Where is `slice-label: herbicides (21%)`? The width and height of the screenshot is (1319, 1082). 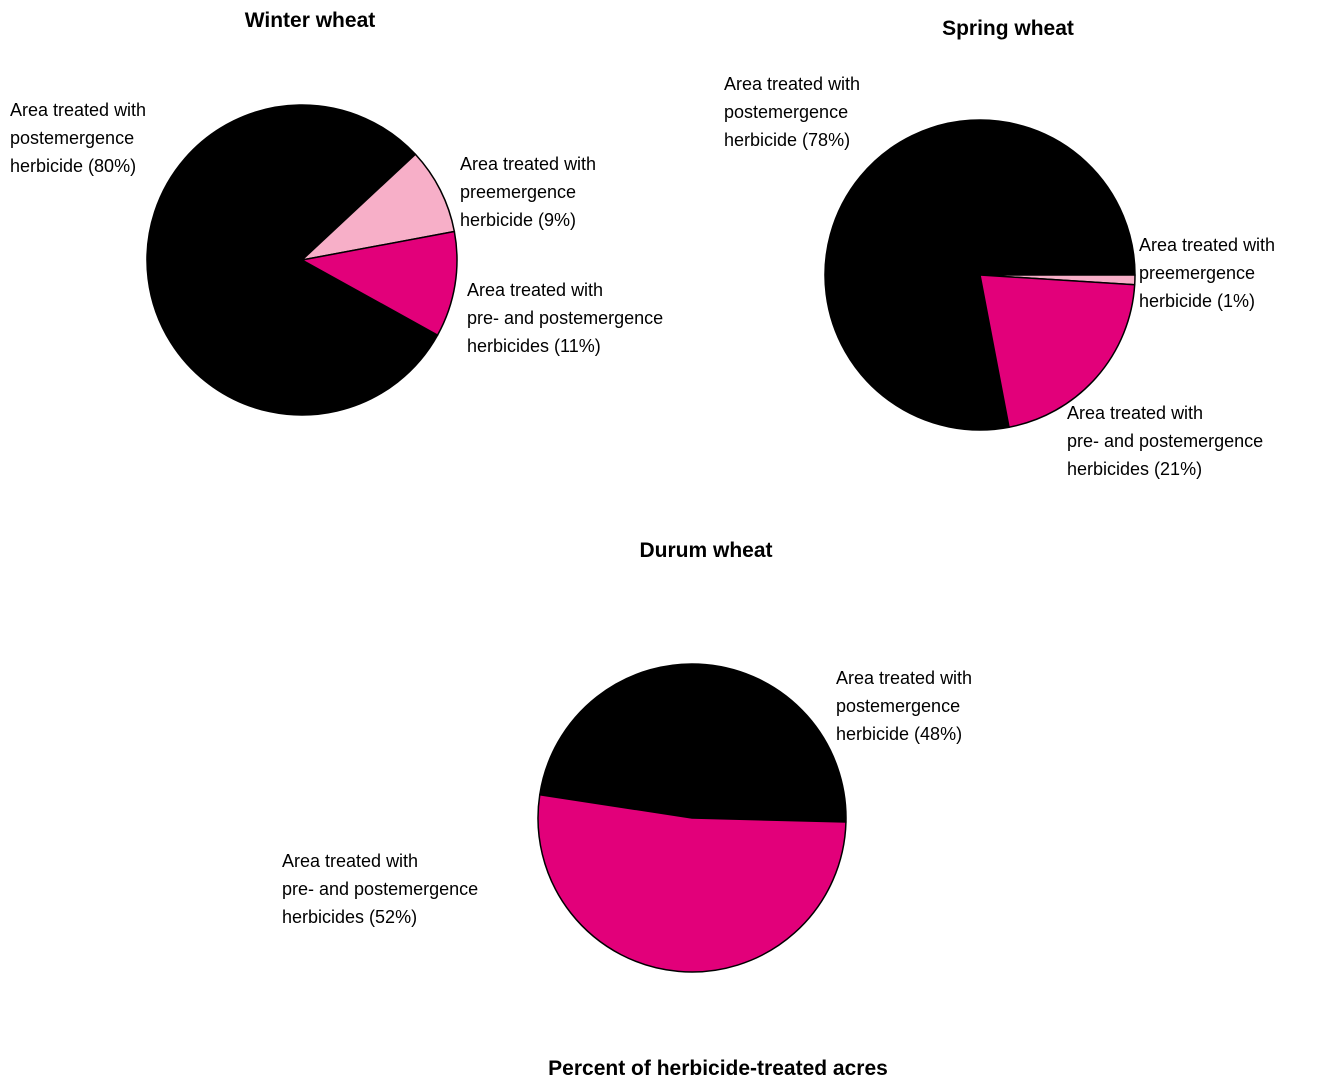
slice-label: herbicides (21%) is located at coordinates (1134, 469).